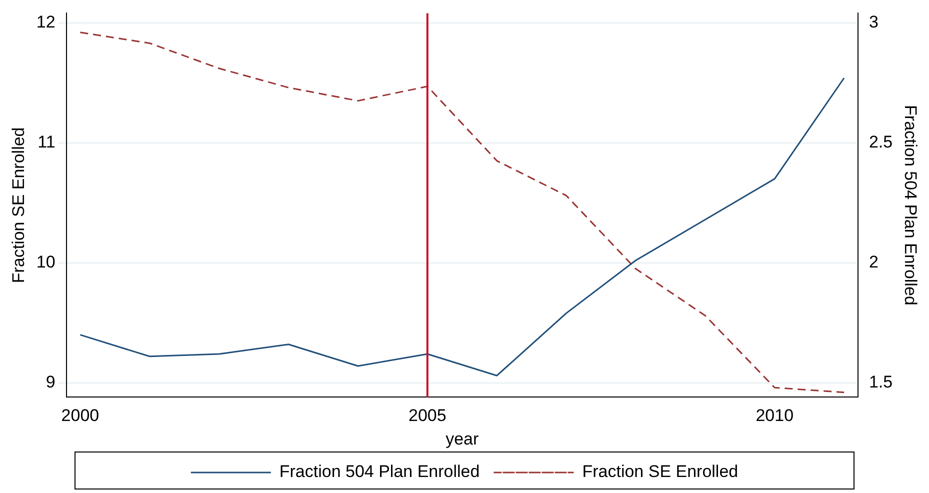 The image size is (929, 493). I want to click on y-axis-title: Fraction SE Enrolled, so click(18, 205).